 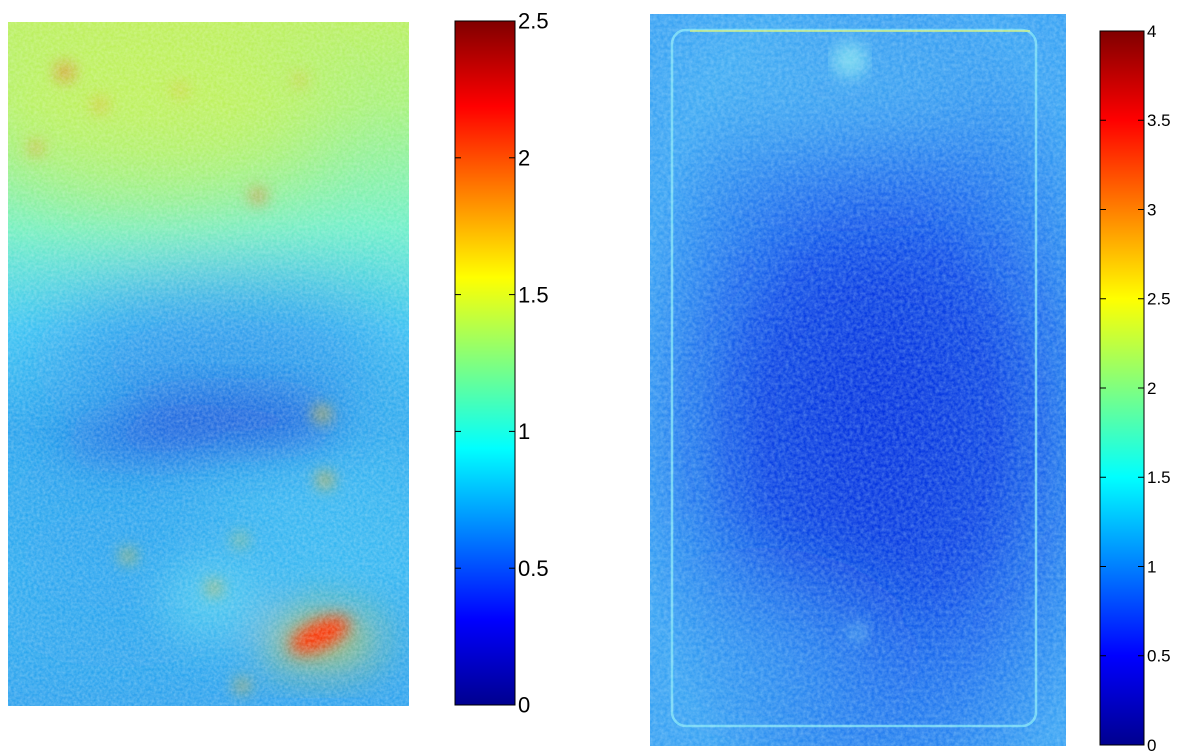 I want to click on colorbar-left: 0 0.5 1 1.5 2 2.5, so click(x=501, y=363).